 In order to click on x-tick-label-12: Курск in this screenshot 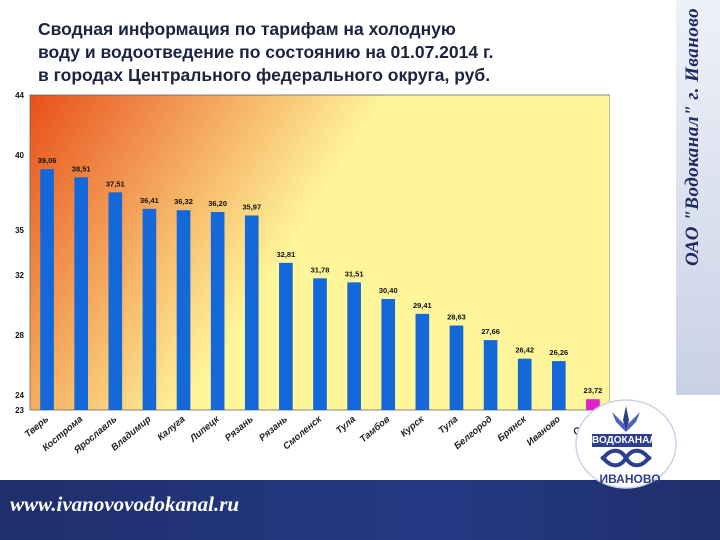, I will do `click(413, 426)`.